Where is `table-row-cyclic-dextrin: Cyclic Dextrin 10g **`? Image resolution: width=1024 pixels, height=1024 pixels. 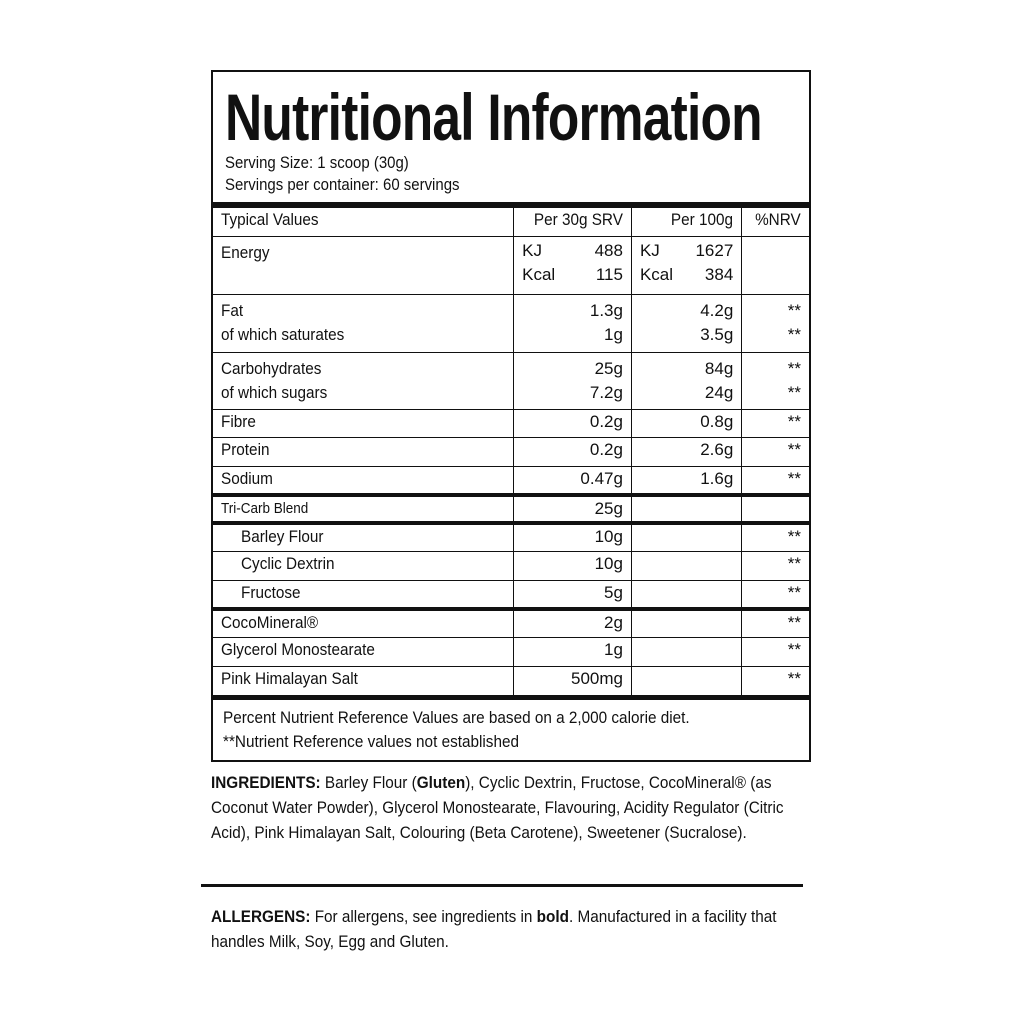
table-row-cyclic-dextrin: Cyclic Dextrin 10g ** is located at coordinates (511, 566).